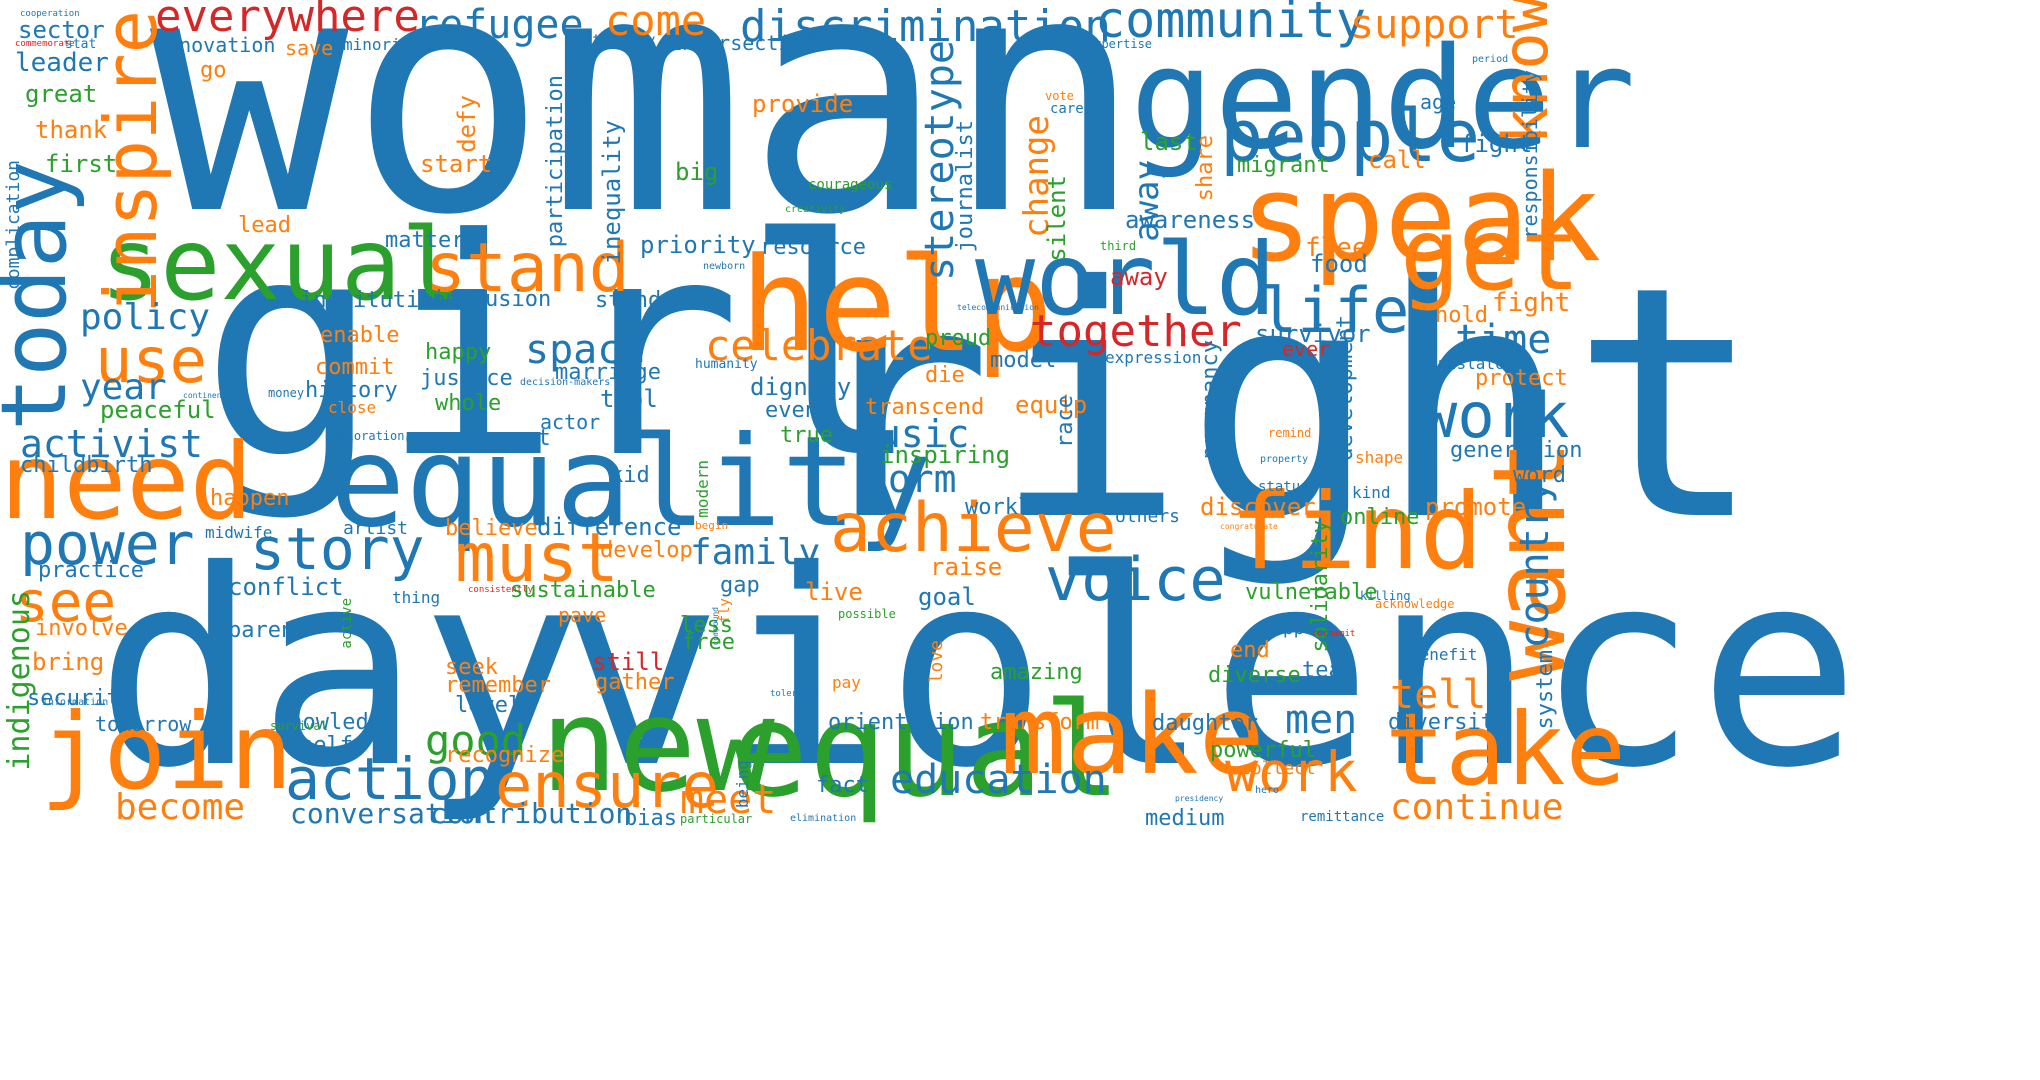 The image size is (2040, 1080). I want to click on cloud-word: migrant, so click(1283, 165).